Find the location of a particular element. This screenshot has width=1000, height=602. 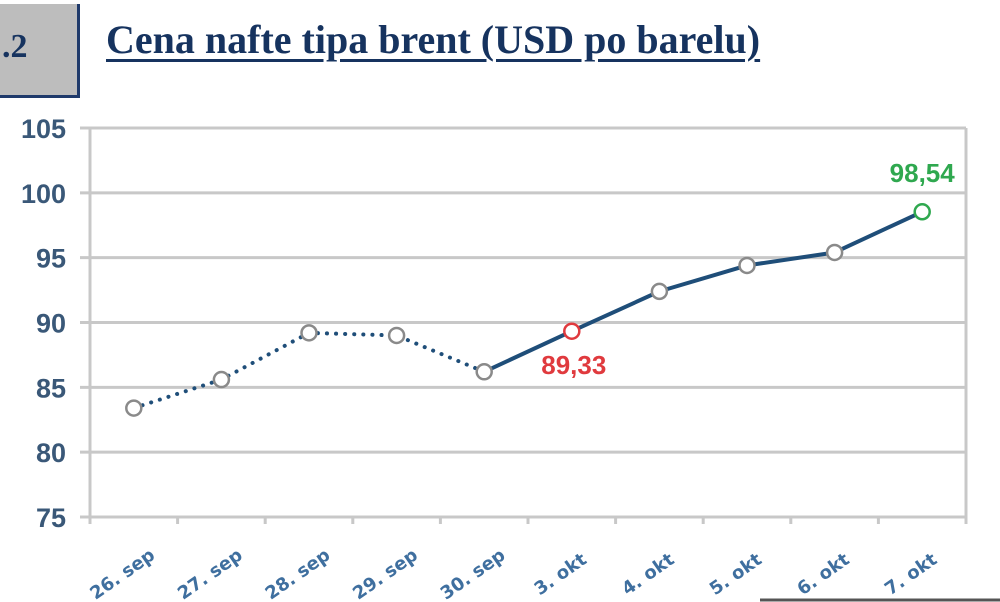

y-tick-label: 100 is located at coordinates (43, 194).